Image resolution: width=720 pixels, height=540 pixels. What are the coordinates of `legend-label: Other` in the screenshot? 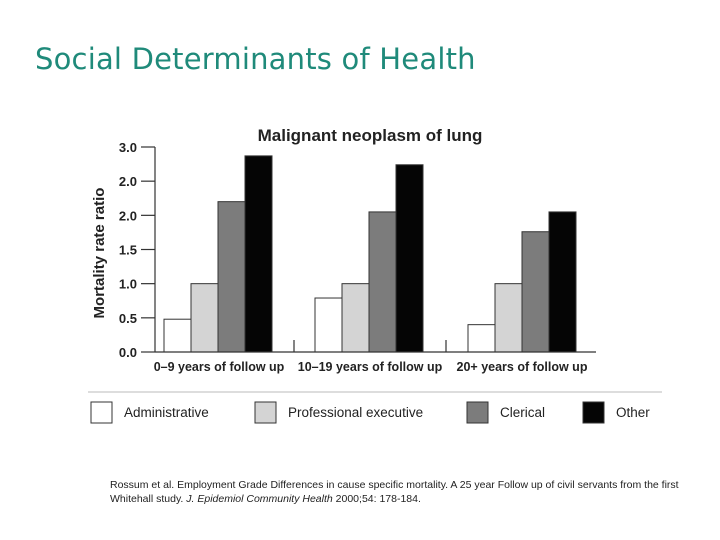 It's located at (633, 412).